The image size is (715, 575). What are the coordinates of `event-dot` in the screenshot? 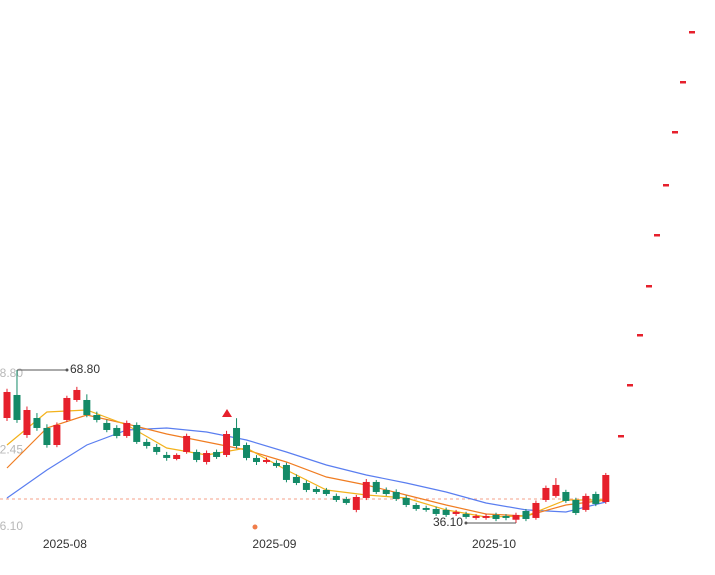 It's located at (255, 527).